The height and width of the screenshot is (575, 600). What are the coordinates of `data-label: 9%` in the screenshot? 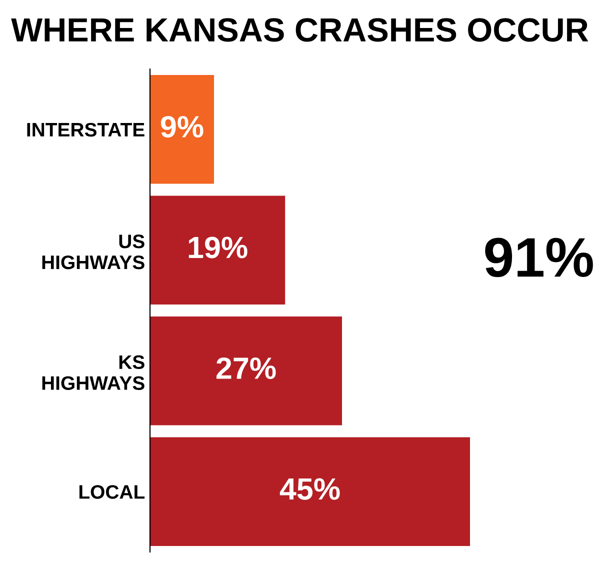 It's located at (182, 127).